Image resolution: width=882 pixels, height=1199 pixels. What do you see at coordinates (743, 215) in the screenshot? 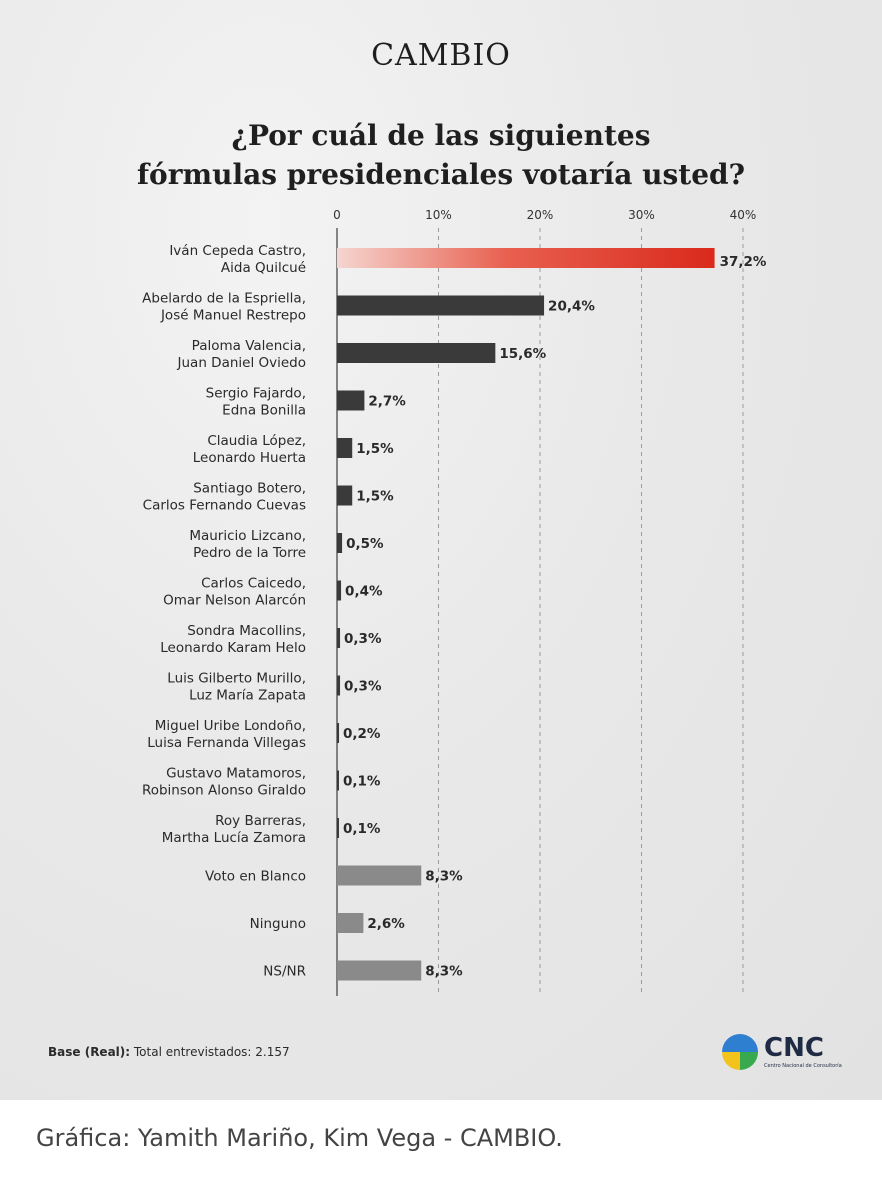
I see `x-tick-label: 40%` at bounding box center [743, 215].